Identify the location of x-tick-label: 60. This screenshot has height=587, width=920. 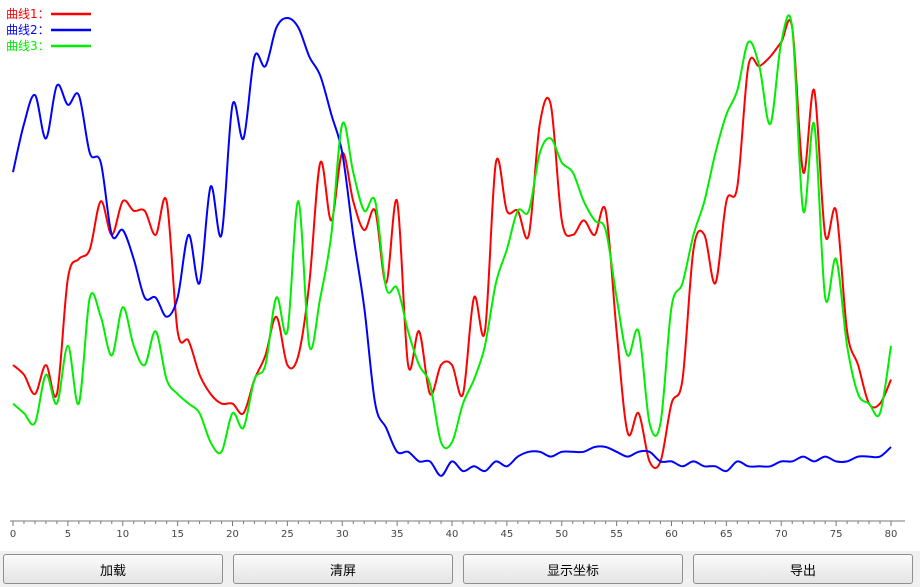
(671, 534).